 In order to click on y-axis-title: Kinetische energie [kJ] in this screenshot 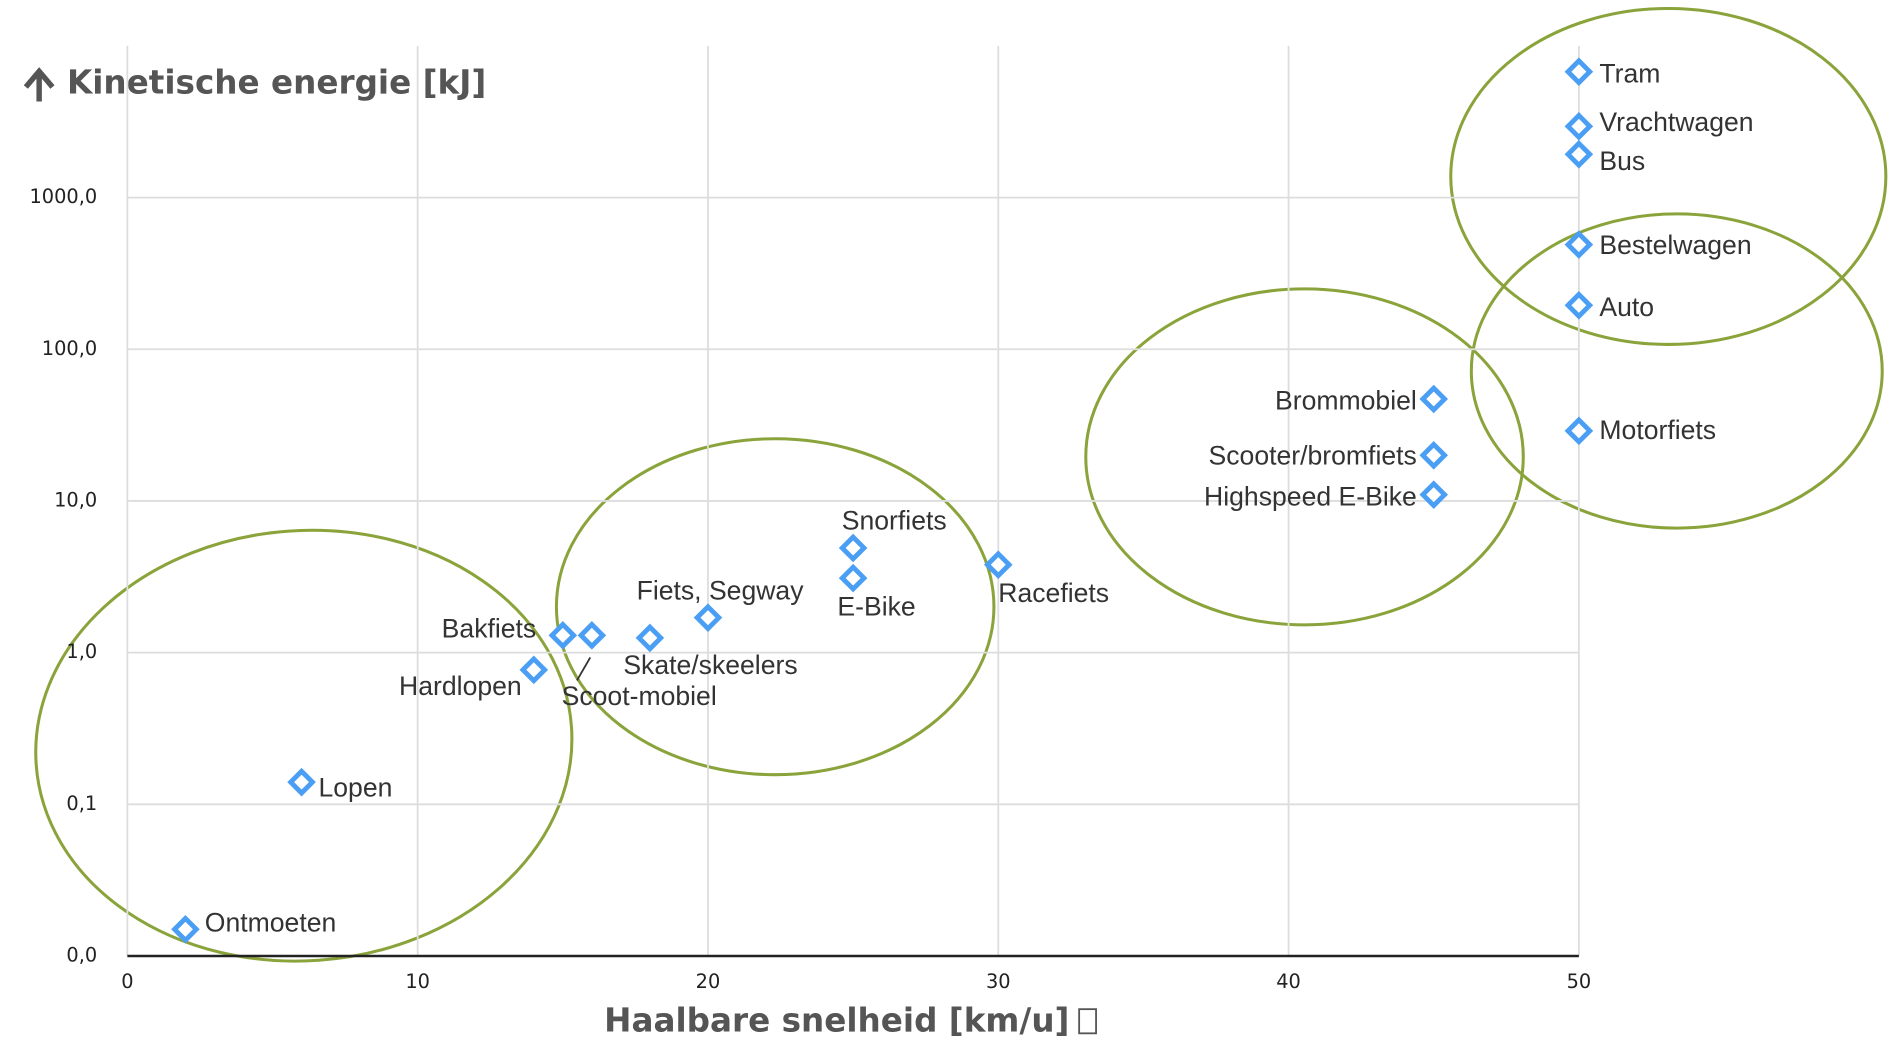, I will do `click(276, 83)`.